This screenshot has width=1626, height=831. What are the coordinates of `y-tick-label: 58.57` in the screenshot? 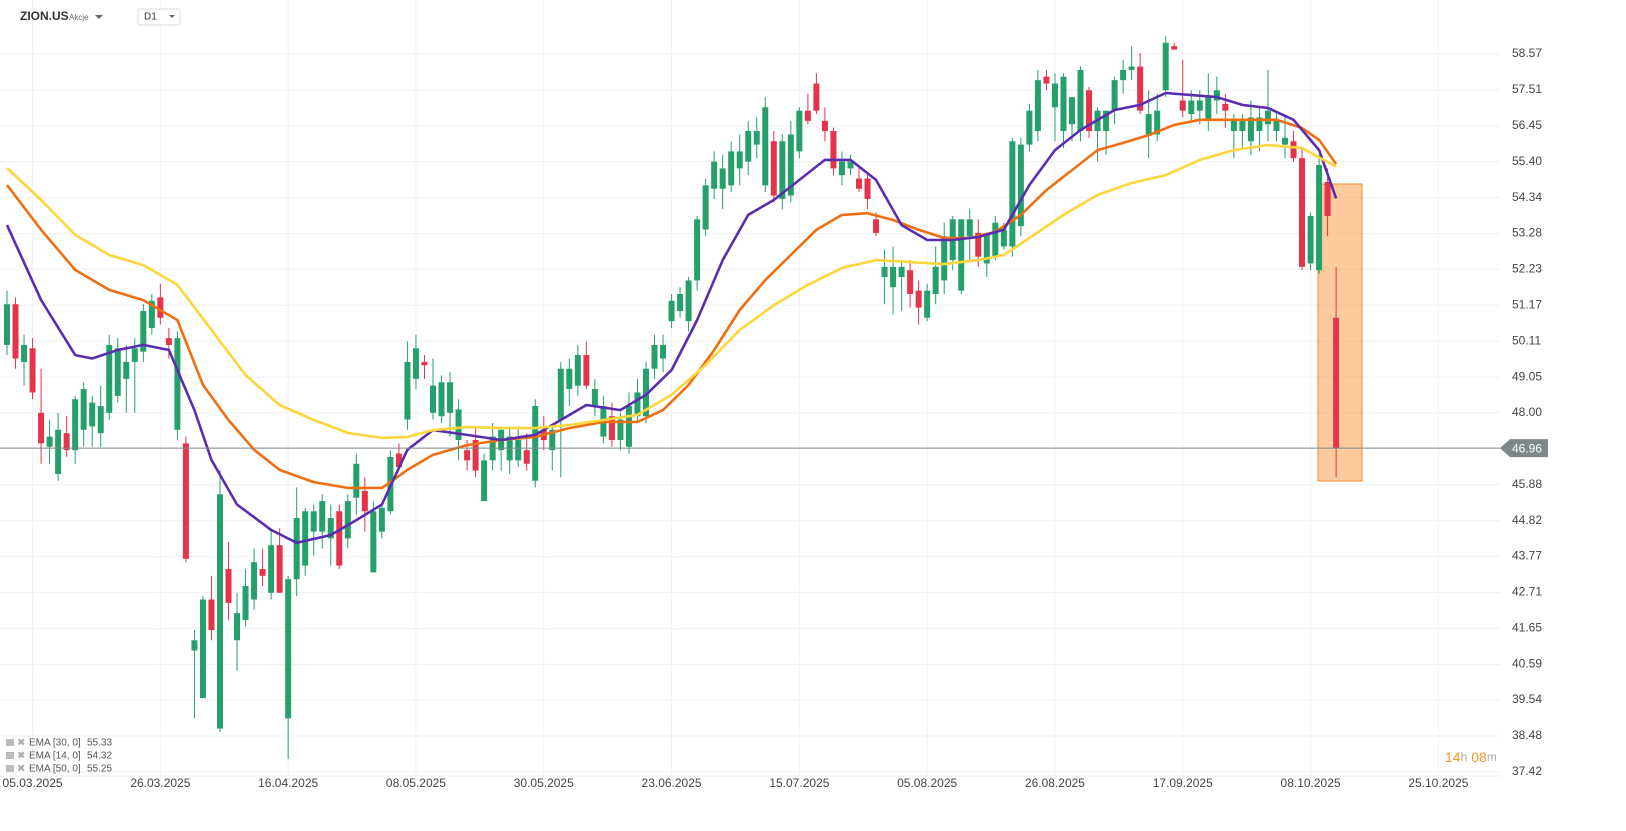 It's located at (1527, 53).